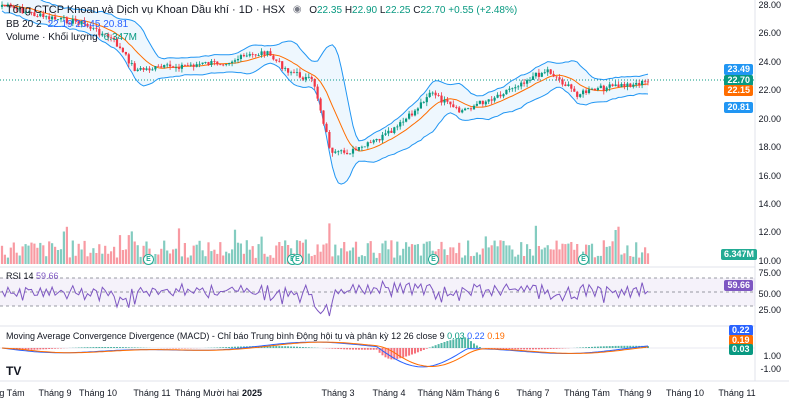 Image resolution: width=789 pixels, height=400 pixels. I want to click on rsi-title: RSI 14 59.66, so click(32, 276).